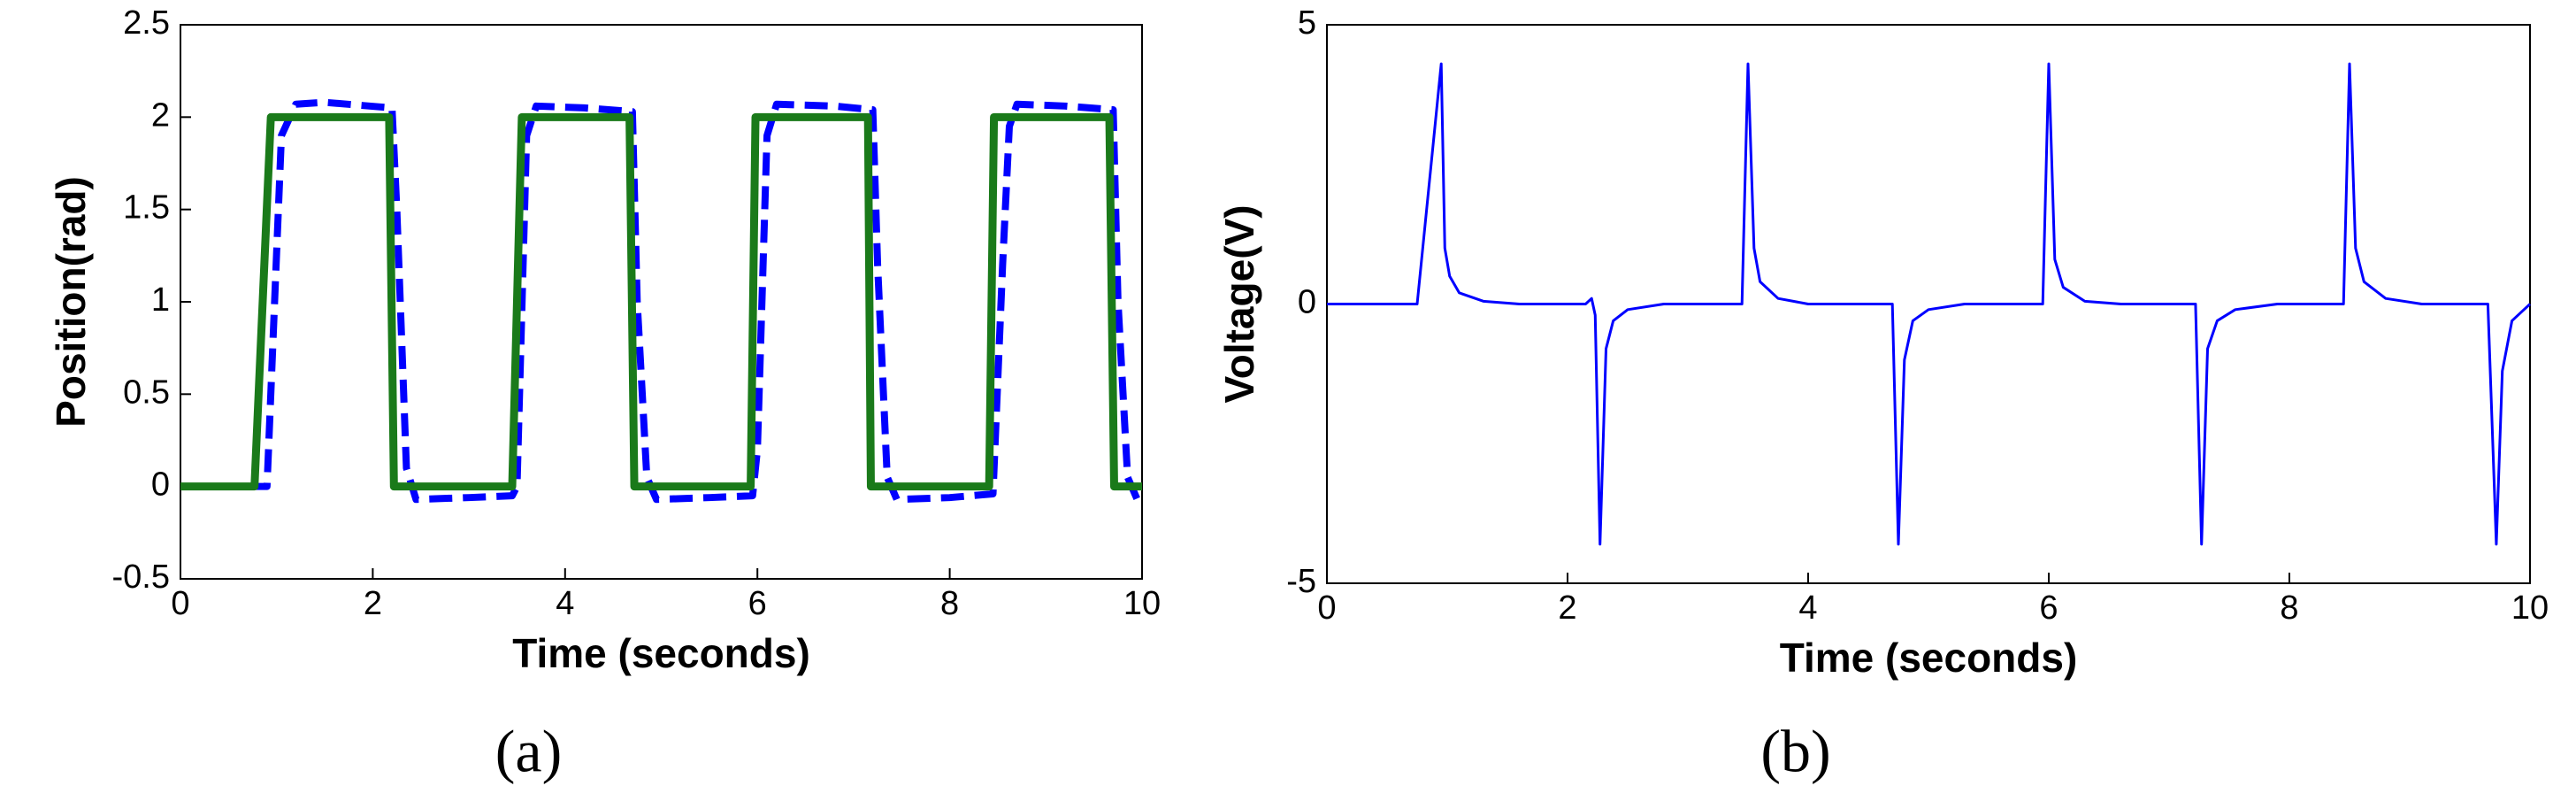 The width and height of the screenshot is (2576, 801). I want to click on y-tick-label: 0.5, so click(146, 392).